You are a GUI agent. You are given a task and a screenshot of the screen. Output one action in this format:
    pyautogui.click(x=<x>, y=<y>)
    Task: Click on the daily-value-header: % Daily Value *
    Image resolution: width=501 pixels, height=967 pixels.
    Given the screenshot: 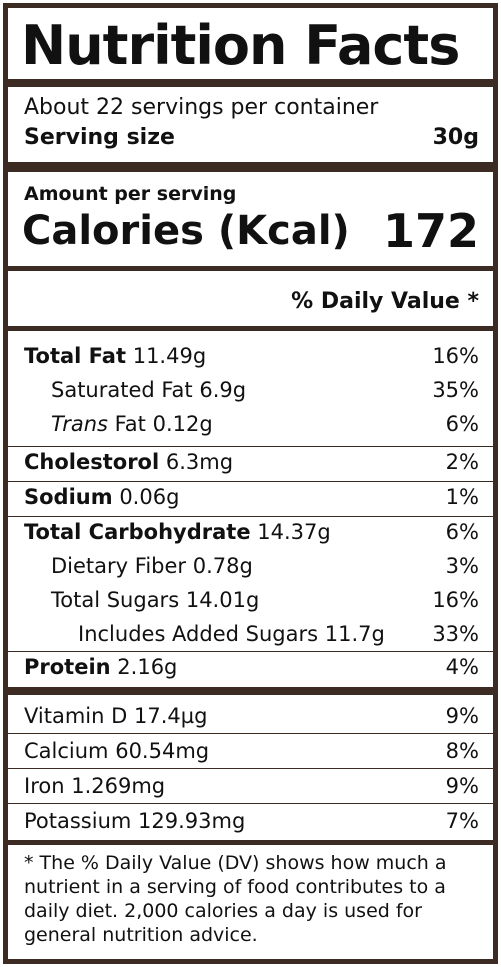 What is the action you would take?
    pyautogui.click(x=385, y=301)
    